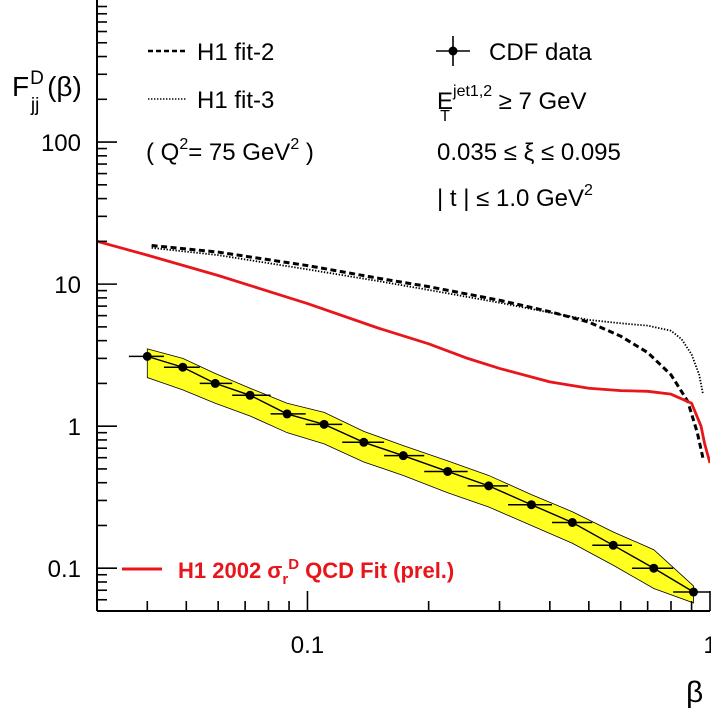 The width and height of the screenshot is (711, 710). I want to click on legend-h1-fit3-label: H1 fit-3, so click(235, 100).